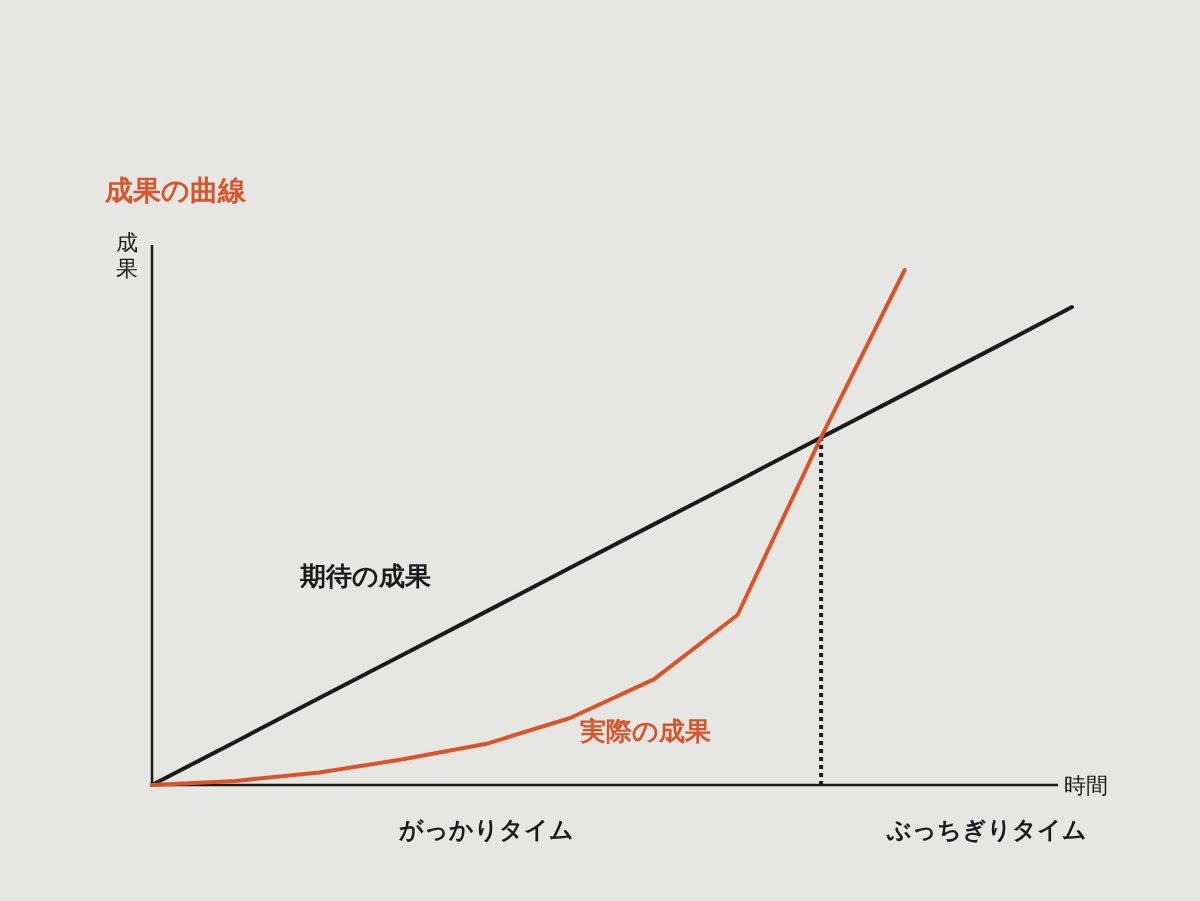  Describe the element at coordinates (487, 830) in the screenshot. I see `text: がっかりタイム` at that location.